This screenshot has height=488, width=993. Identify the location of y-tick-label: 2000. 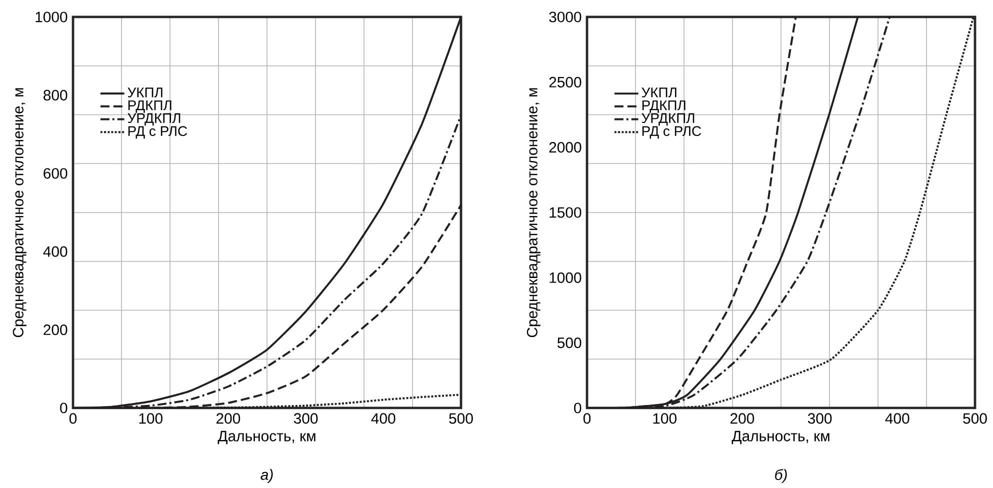
(565, 147).